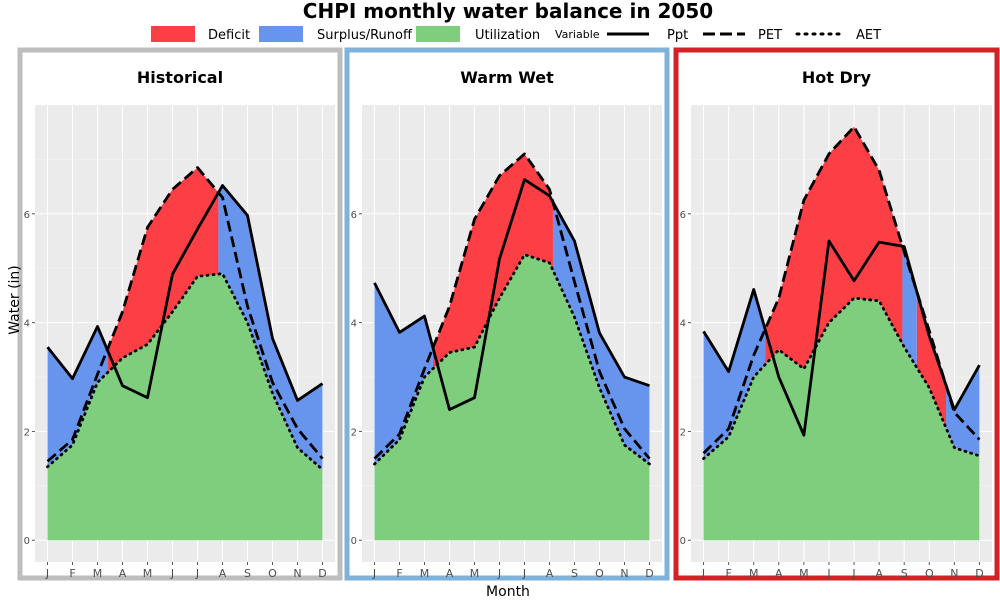  What do you see at coordinates (508, 592) in the screenshot?
I see `x-axis-label: Month` at bounding box center [508, 592].